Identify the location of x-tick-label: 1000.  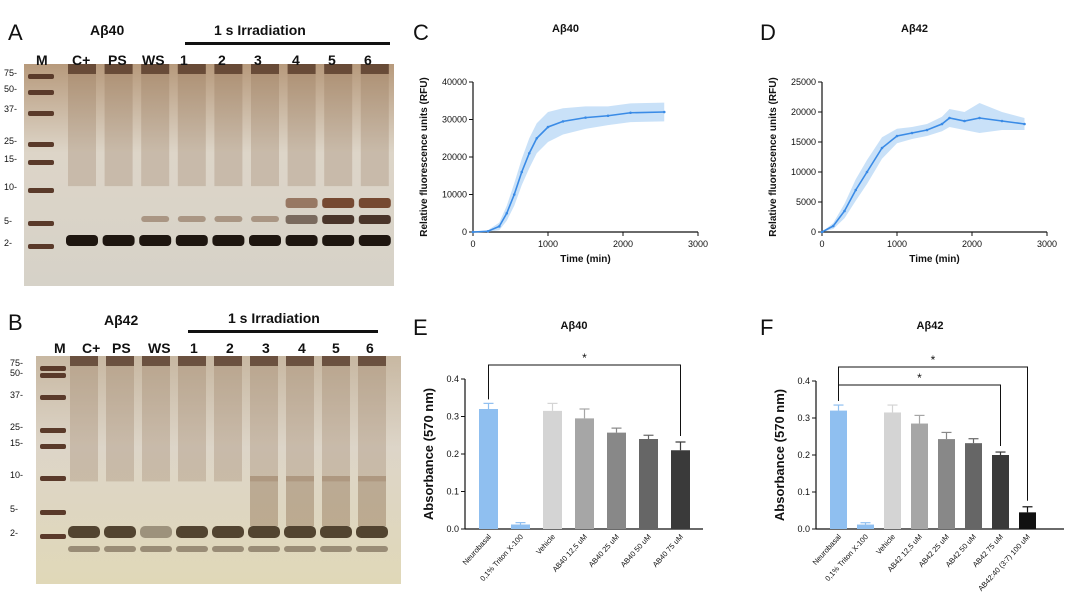
(897, 244).